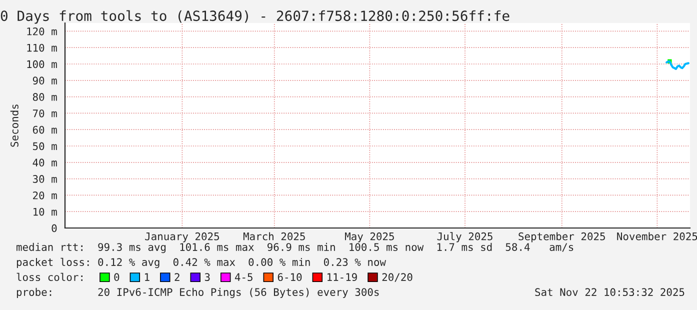  What do you see at coordinates (45, 146) in the screenshot?
I see `y-tick-label: 50 m` at bounding box center [45, 146].